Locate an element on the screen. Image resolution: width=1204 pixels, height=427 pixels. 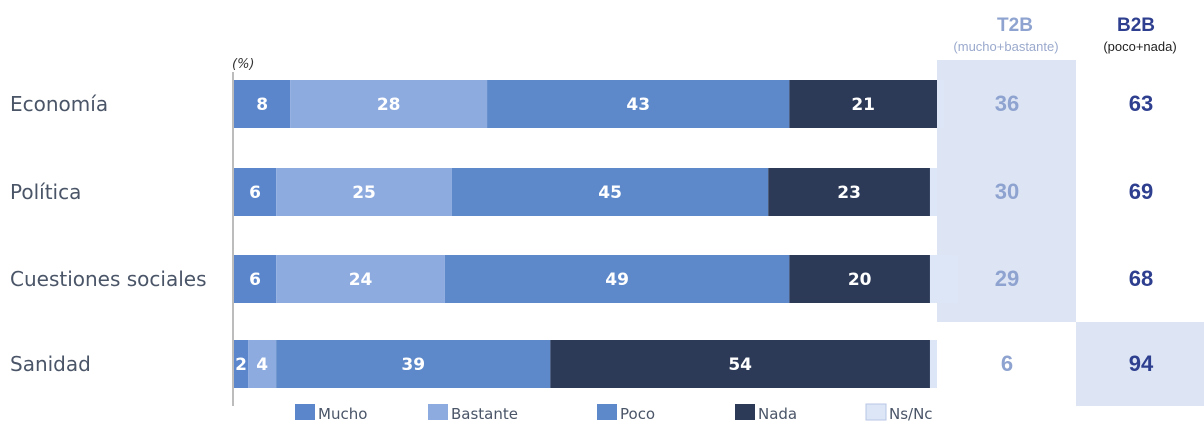
data-label: 23 is located at coordinates (849, 193).